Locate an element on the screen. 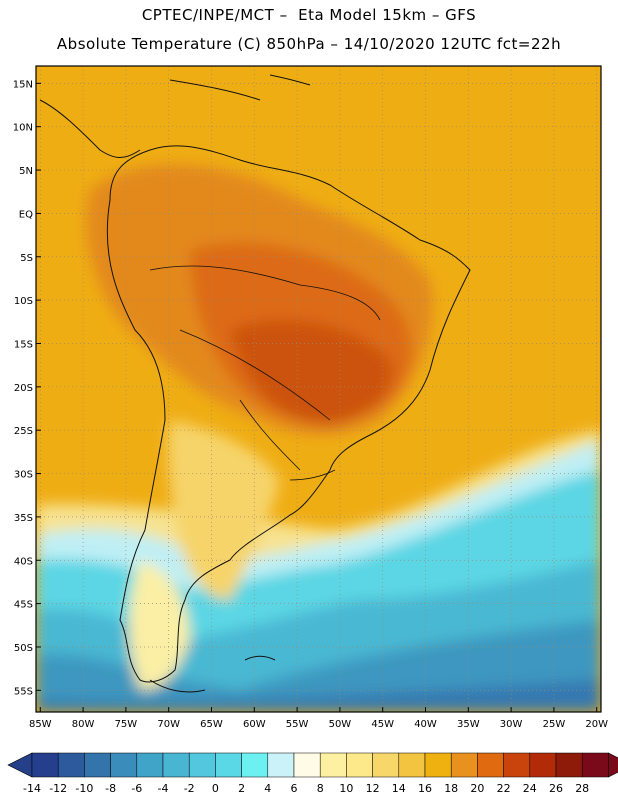 The image size is (618, 800). lon-label: 65W is located at coordinates (211, 724).